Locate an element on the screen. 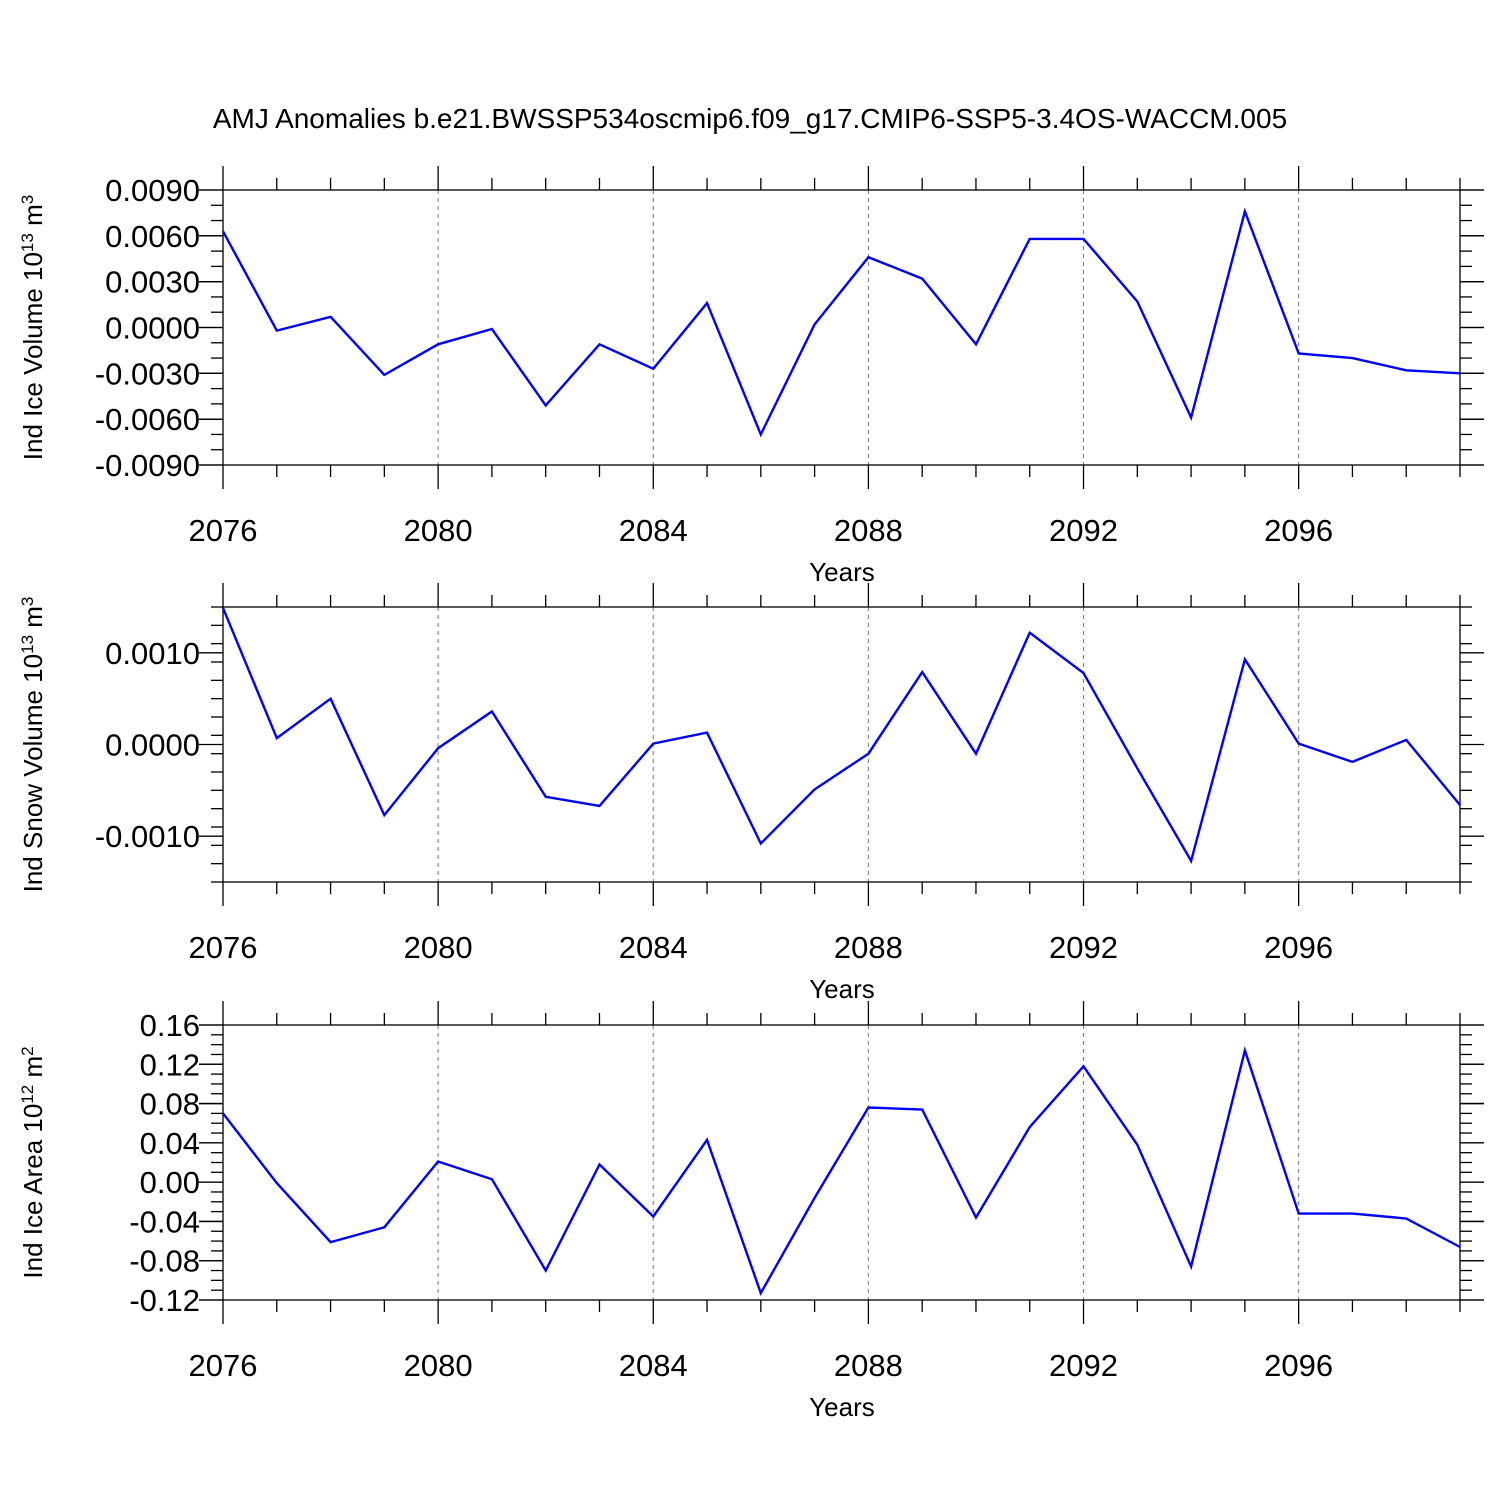 This screenshot has height=1505, width=1500. y-tick-label: 0.0060 is located at coordinates (152, 236).